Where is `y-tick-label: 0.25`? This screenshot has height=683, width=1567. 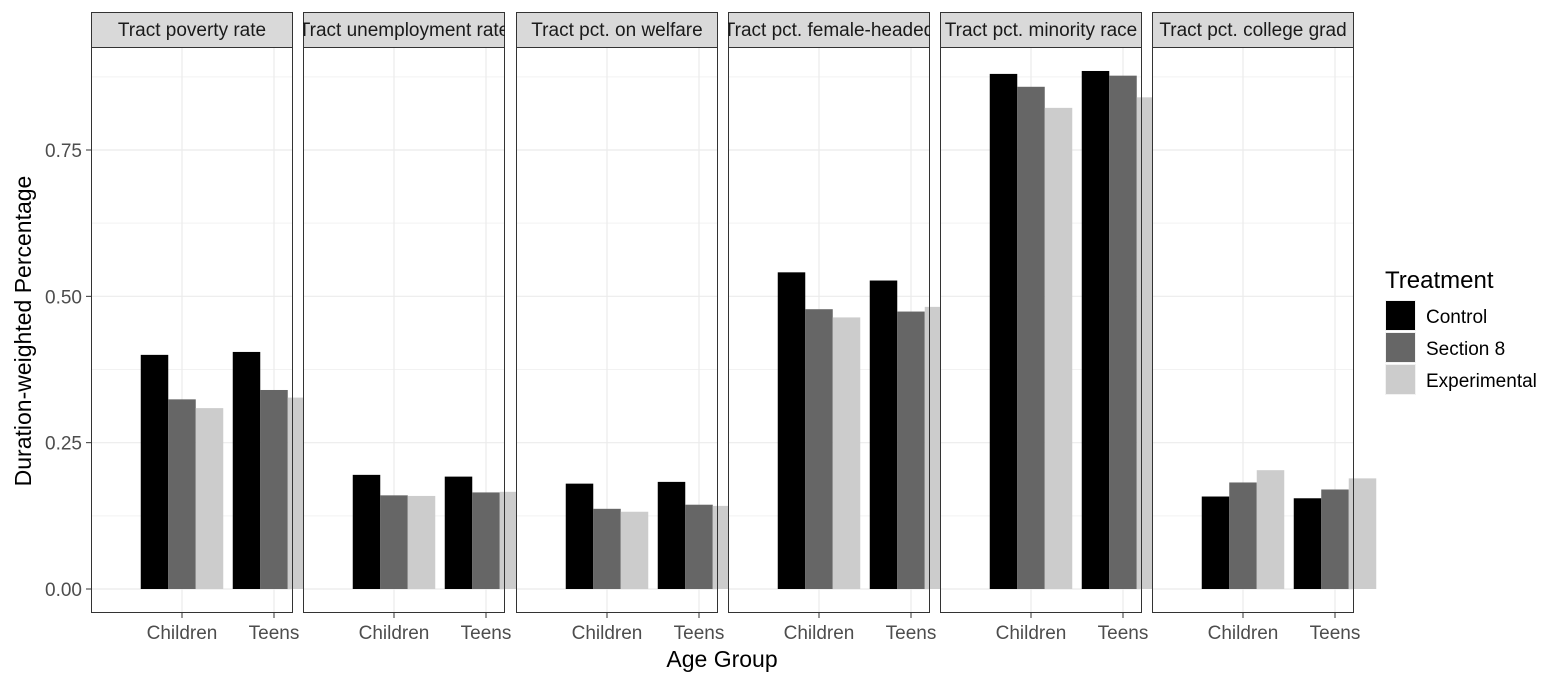 y-tick-label: 0.25 is located at coordinates (63, 444).